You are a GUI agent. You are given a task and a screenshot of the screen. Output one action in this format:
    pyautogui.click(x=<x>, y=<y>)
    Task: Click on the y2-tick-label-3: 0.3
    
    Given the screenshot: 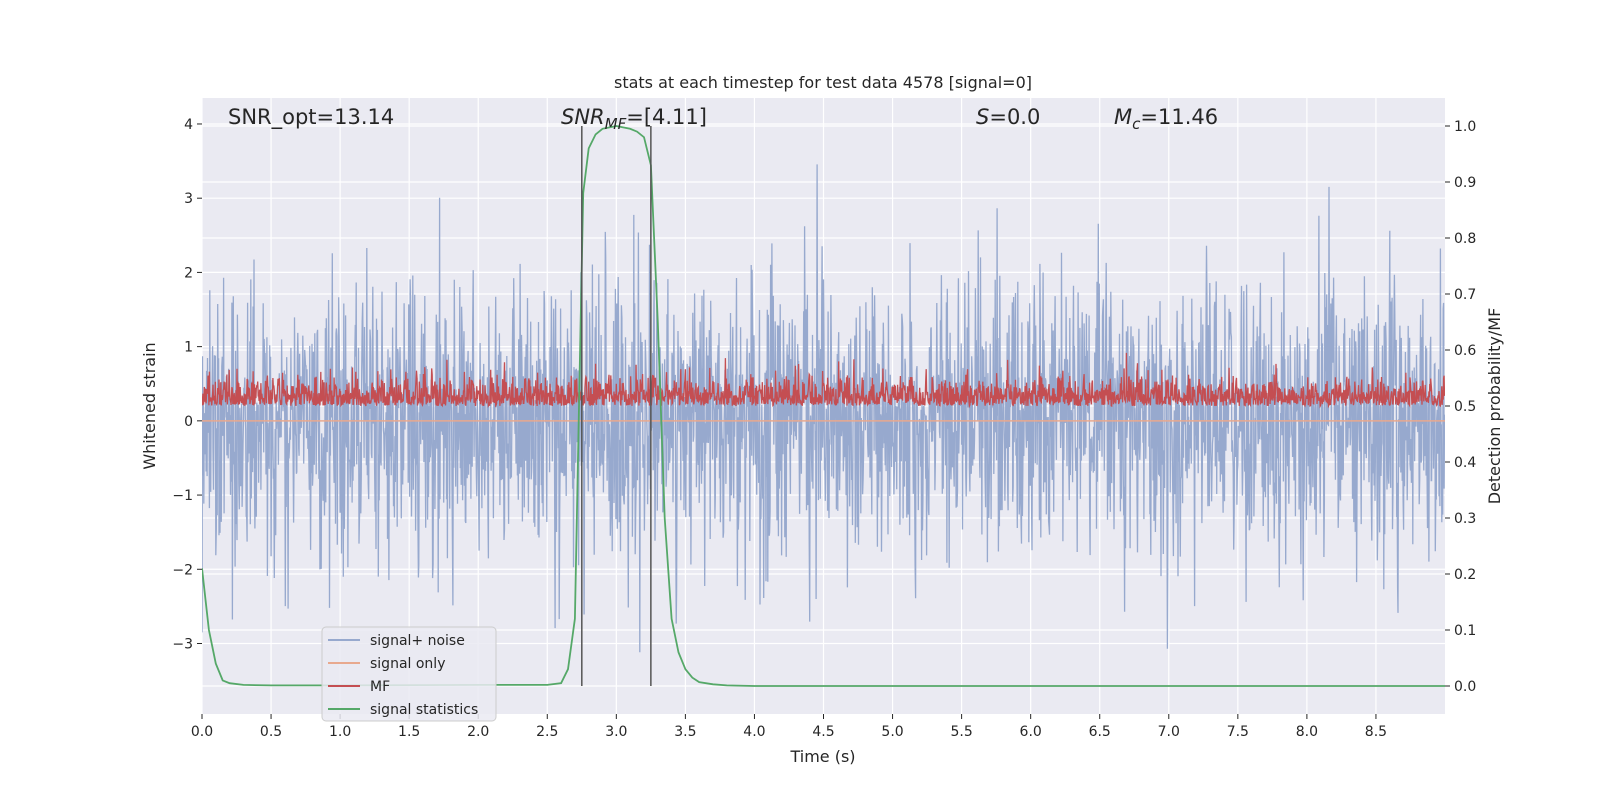 What is the action you would take?
    pyautogui.click(x=1465, y=519)
    